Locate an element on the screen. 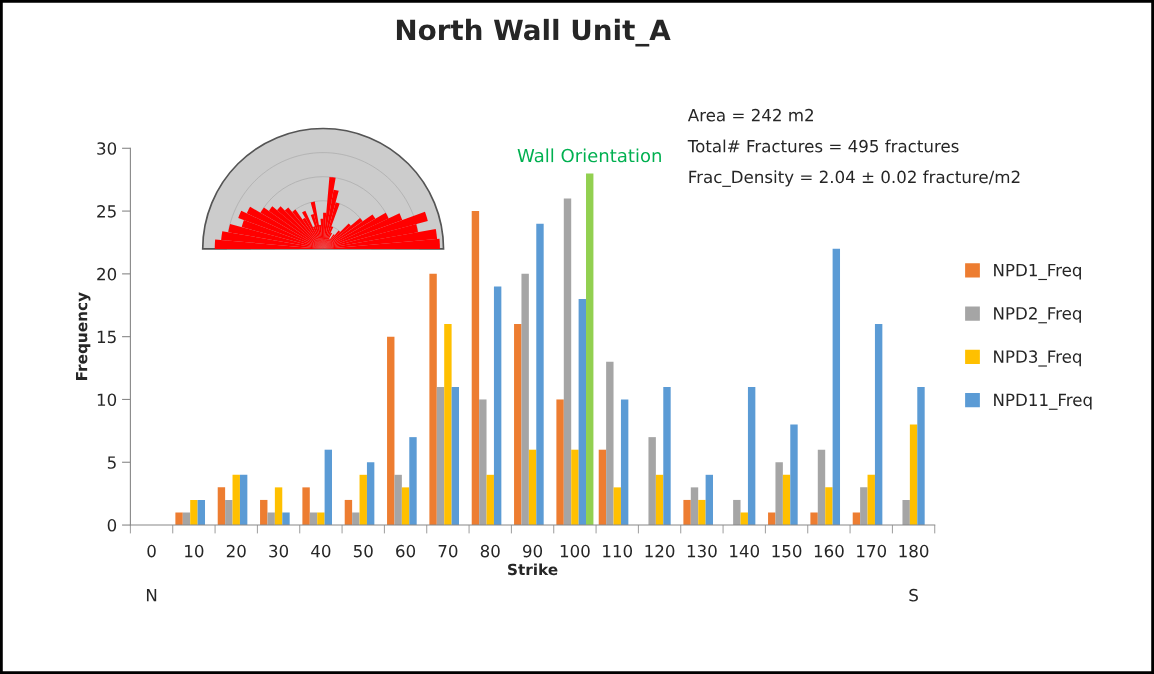 Image resolution: width=1154 pixels, height=674 pixels. x-tick-label: 30 is located at coordinates (279, 551).